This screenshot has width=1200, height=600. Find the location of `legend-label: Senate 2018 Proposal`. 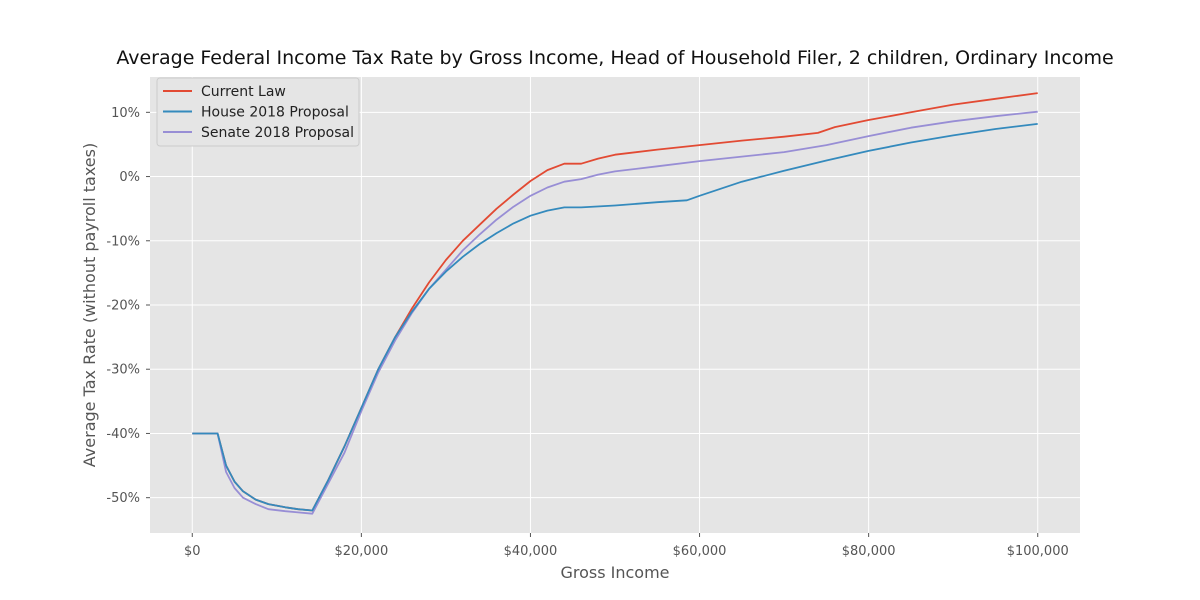

legend-label: Senate 2018 Proposal is located at coordinates (277, 133).